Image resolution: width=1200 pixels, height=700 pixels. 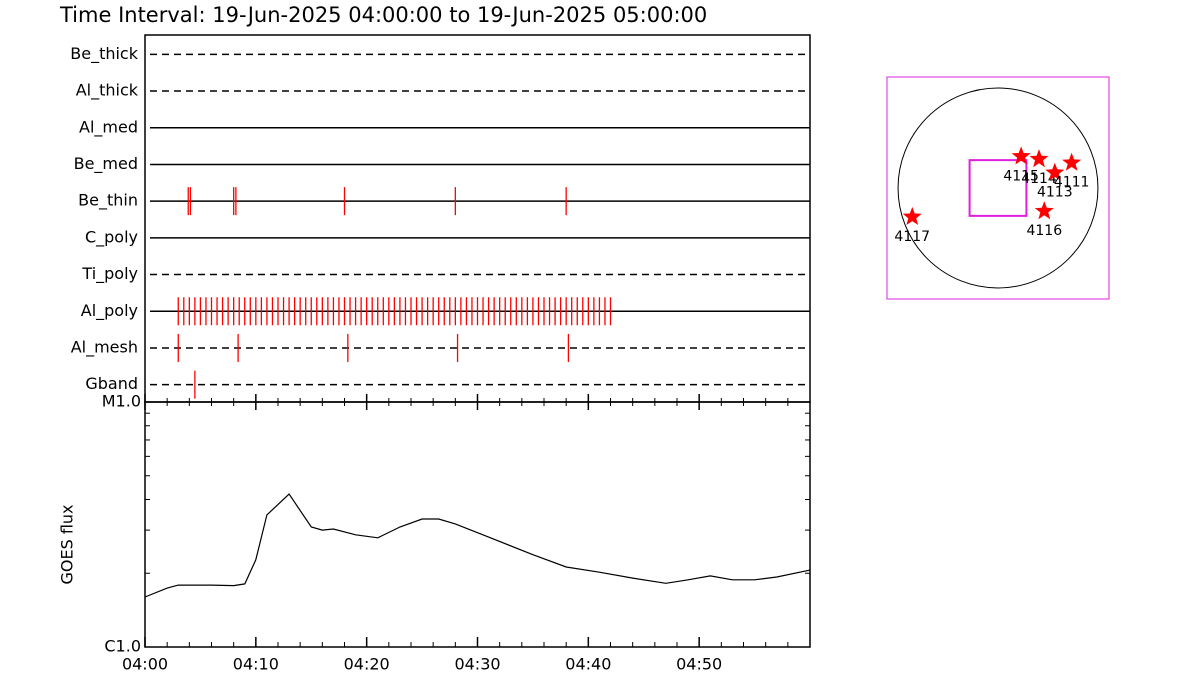 What do you see at coordinates (109, 311) in the screenshot?
I see `row-label: Al_poly` at bounding box center [109, 311].